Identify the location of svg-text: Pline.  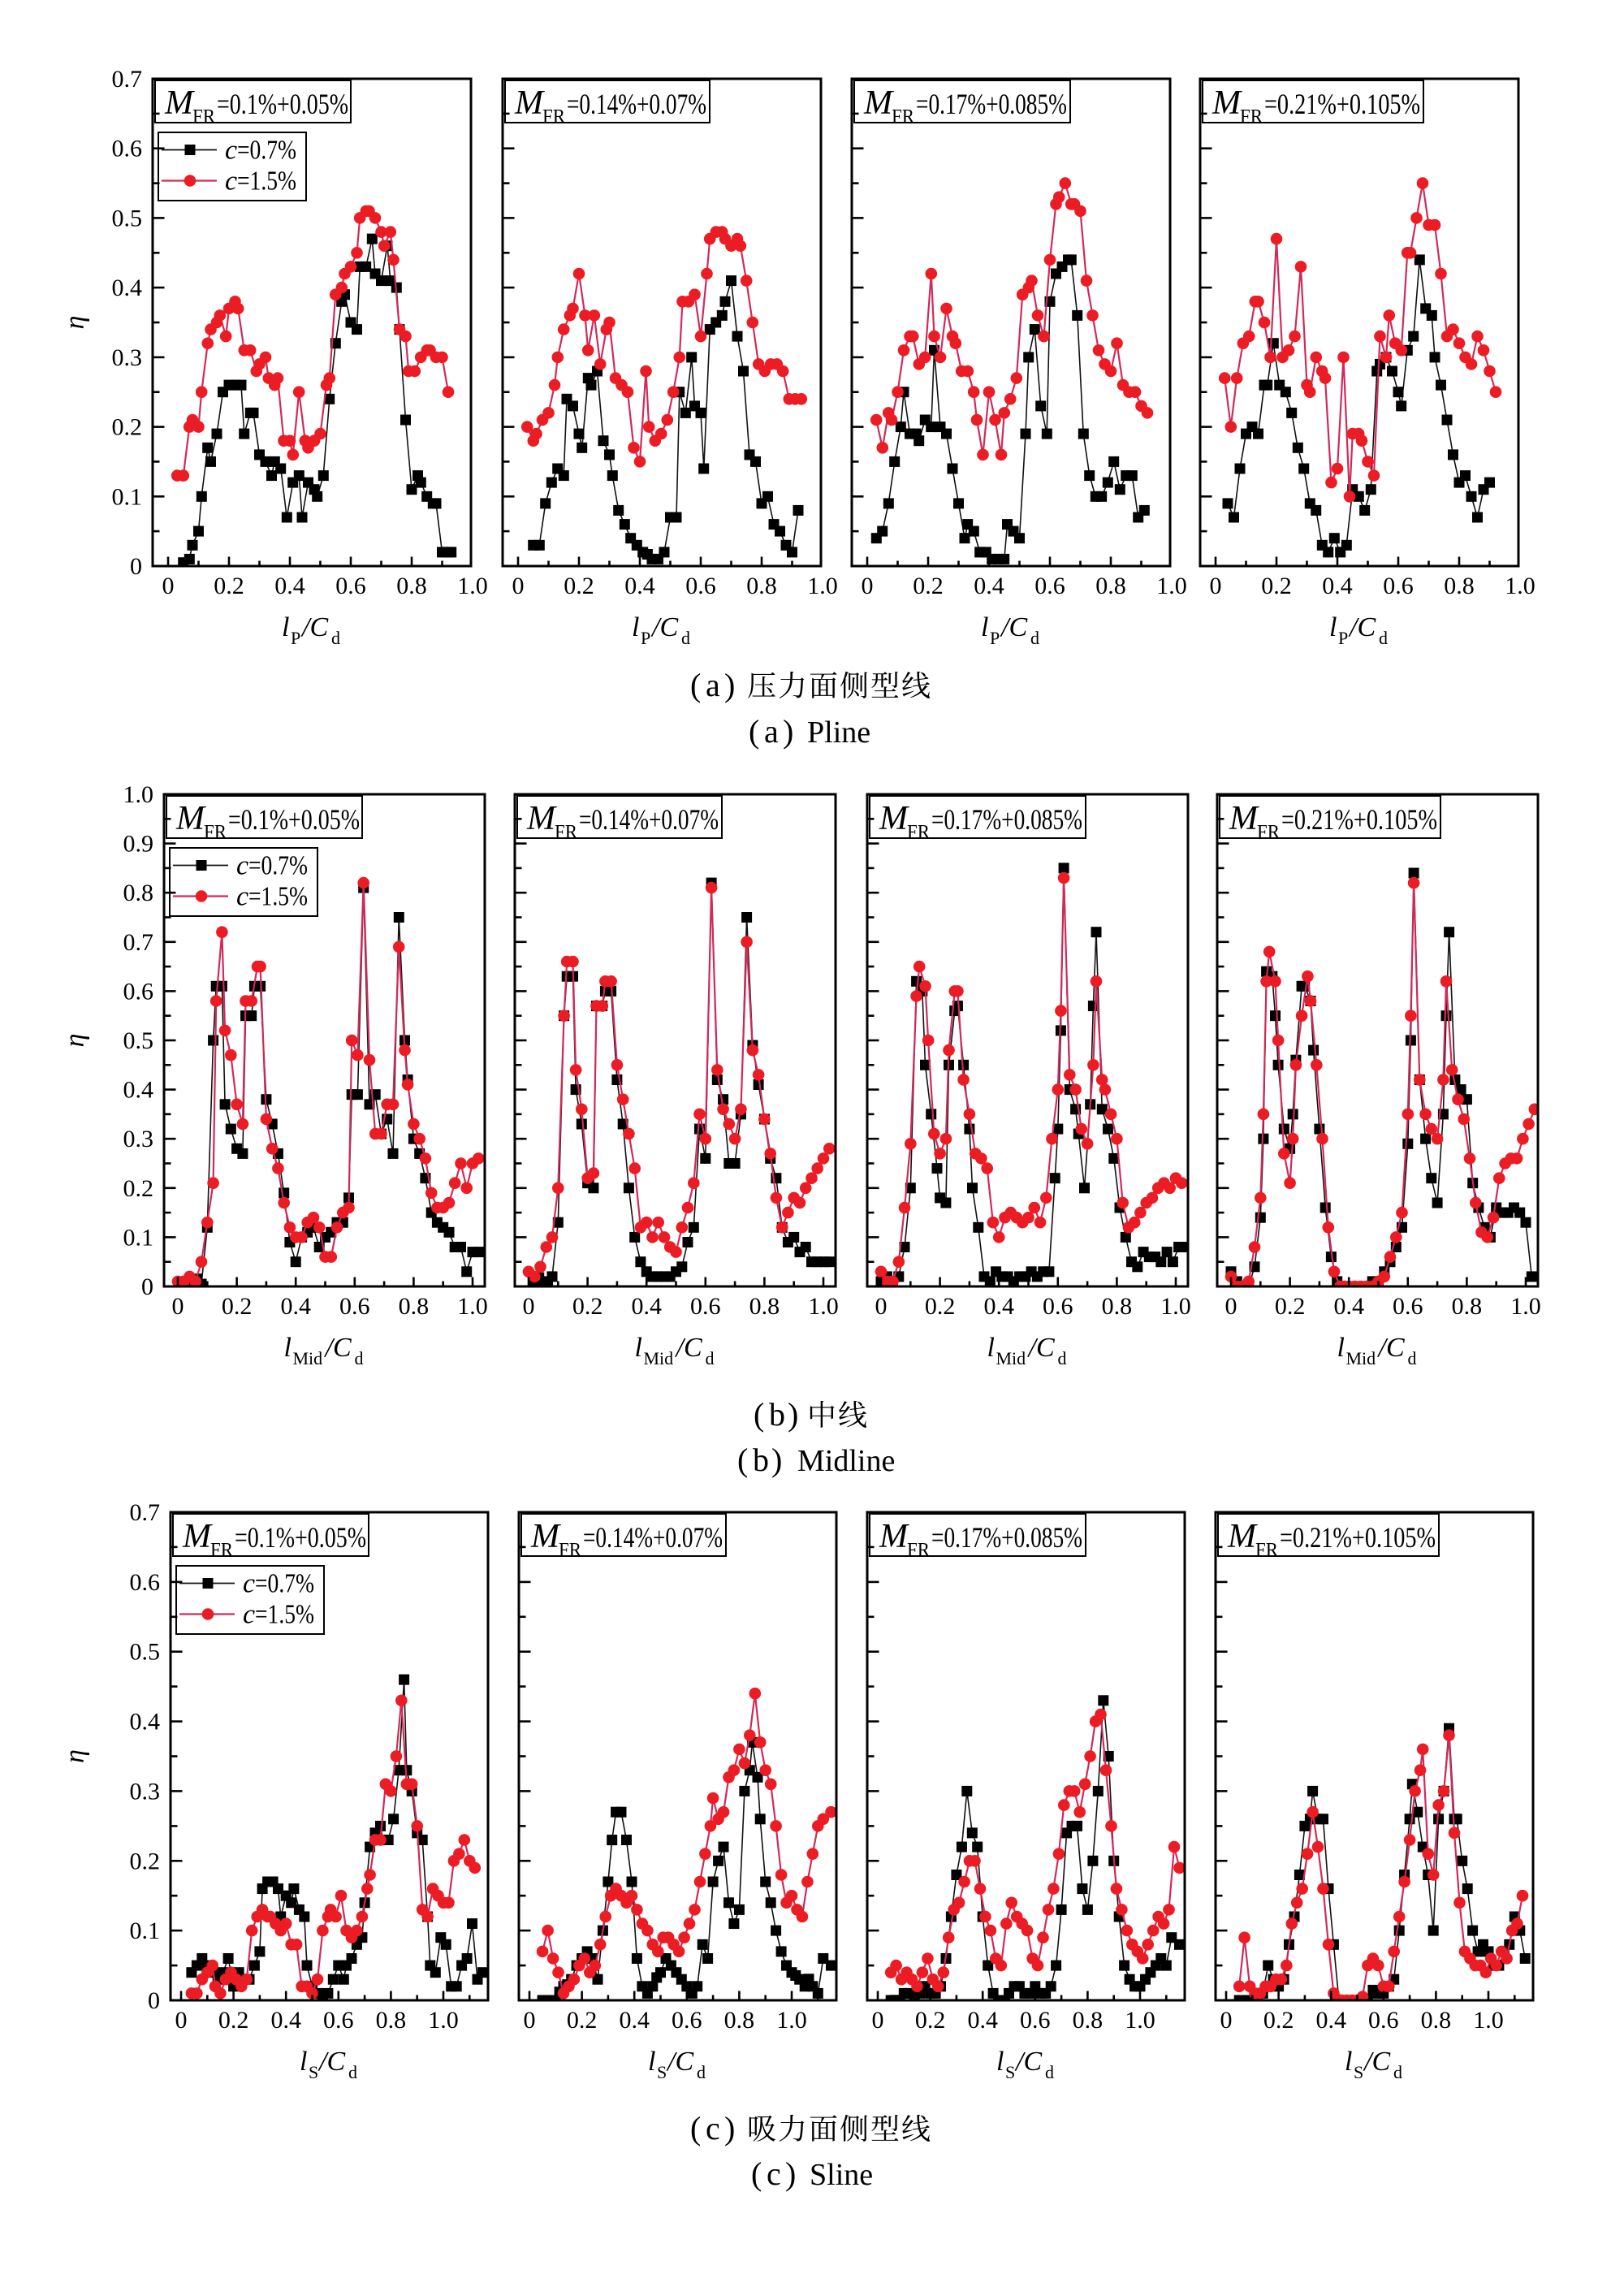
(838, 733).